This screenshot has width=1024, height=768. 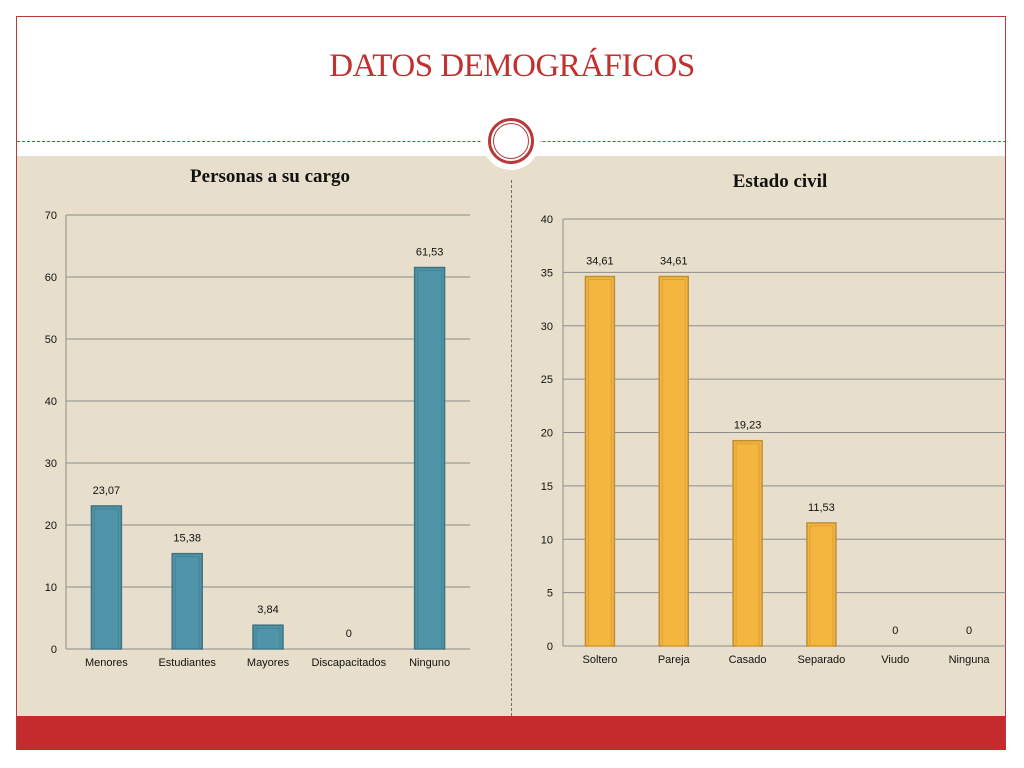 What do you see at coordinates (51, 340) in the screenshot?
I see `y-tick-label: 50` at bounding box center [51, 340].